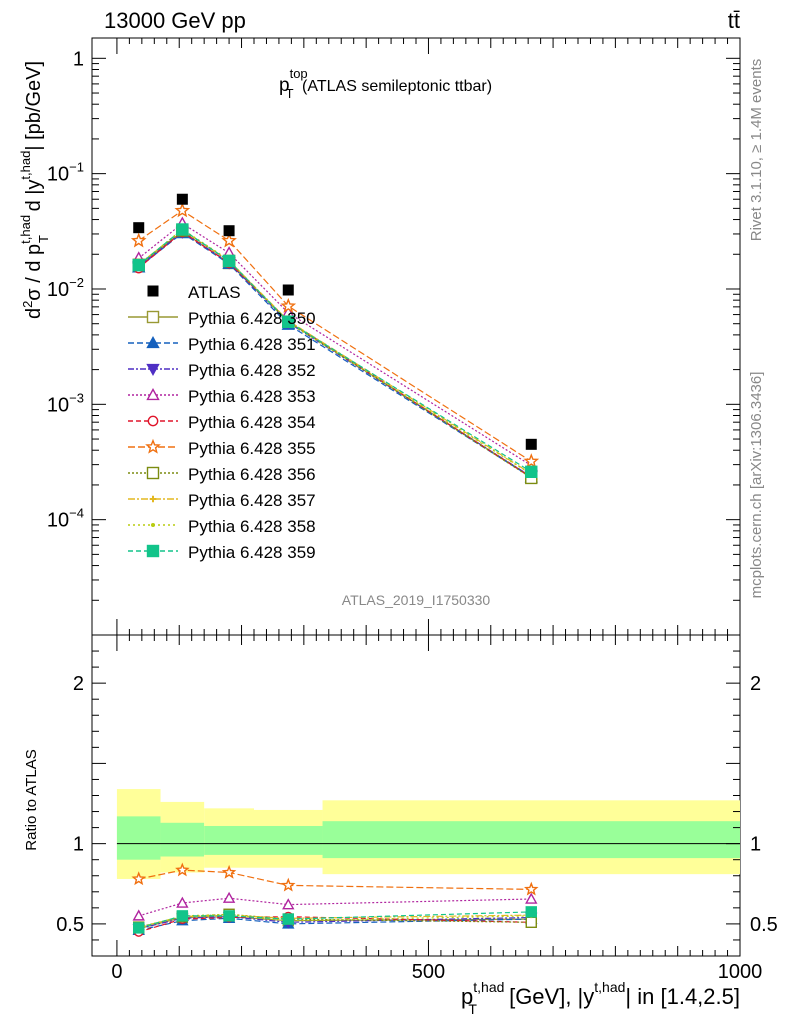 The width and height of the screenshot is (786, 1024). What do you see at coordinates (138, 240) in the screenshot?
I see `main-series-5-point-0-shape` at bounding box center [138, 240].